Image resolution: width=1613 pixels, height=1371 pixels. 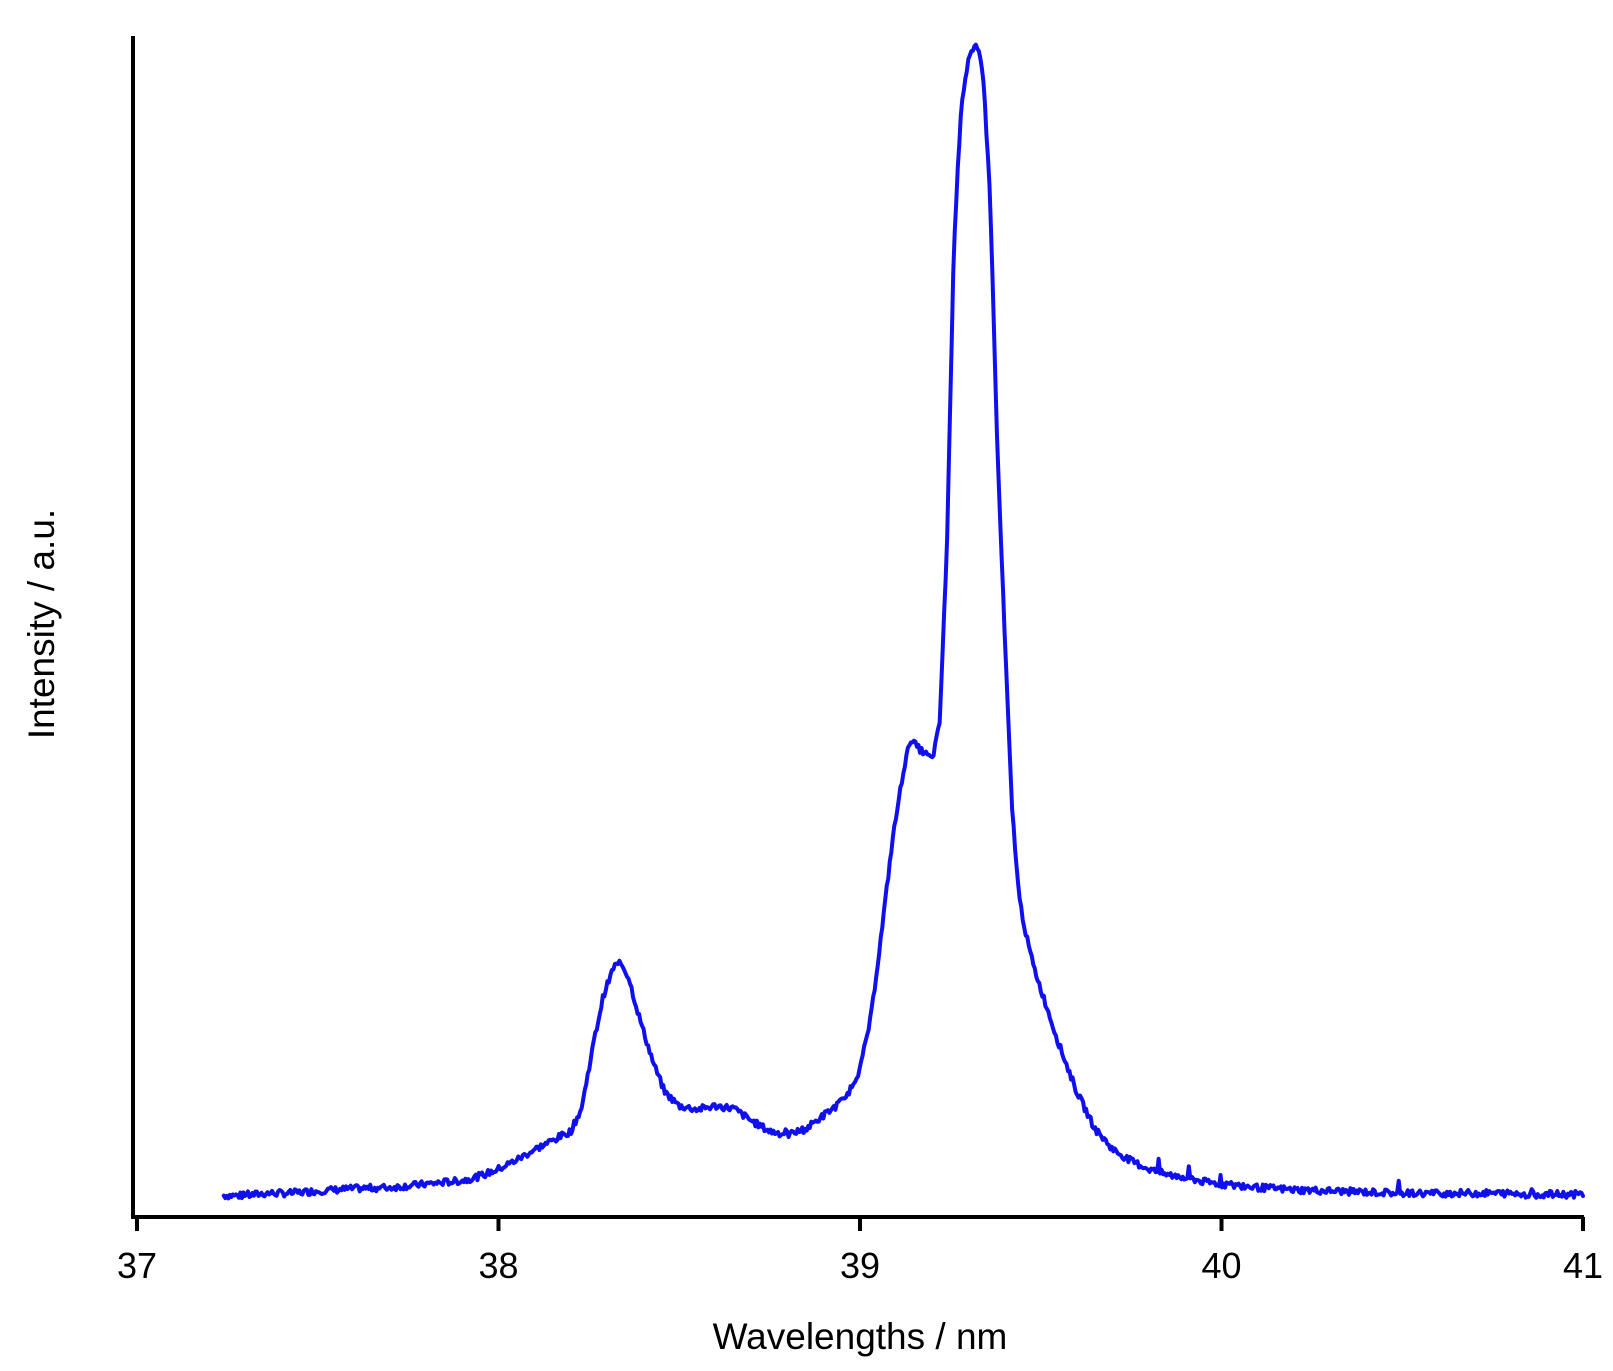 I want to click on x-axis-title: Wavelengths / nm, so click(x=860, y=1336).